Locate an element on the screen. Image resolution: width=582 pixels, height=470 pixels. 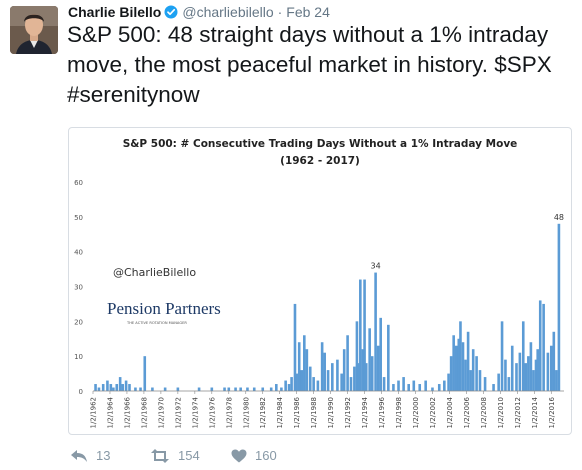
verified-badge-icon is located at coordinates (171, 12).